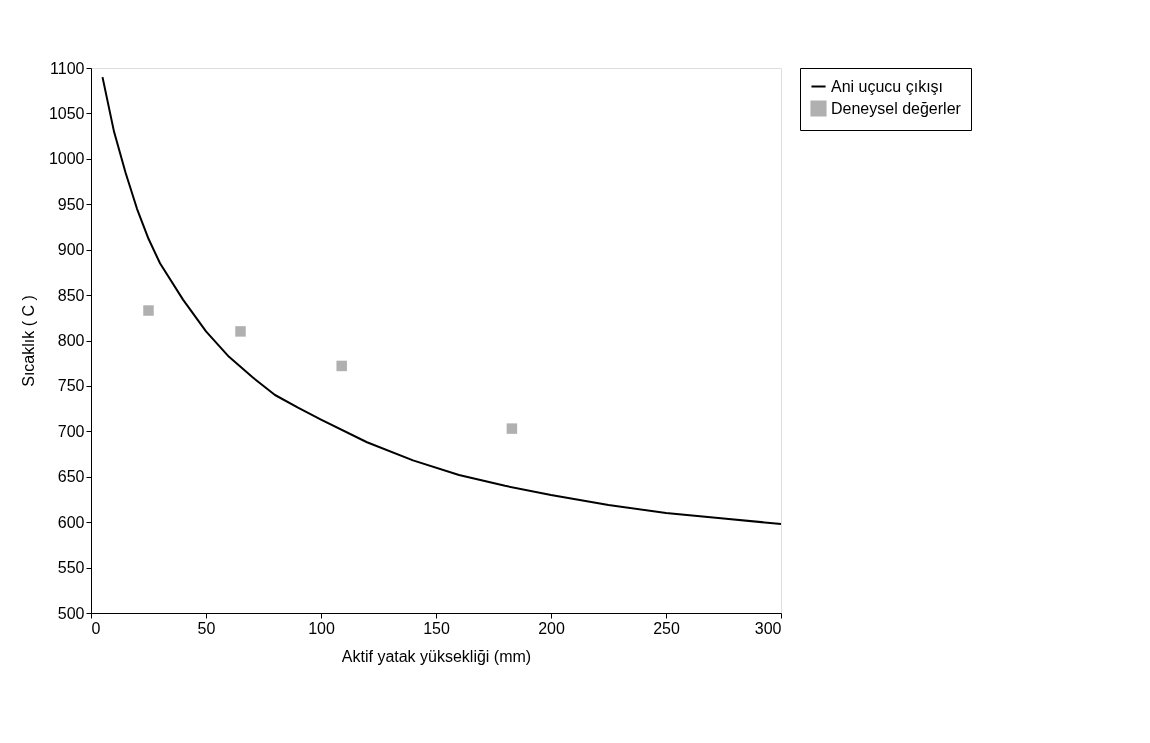  What do you see at coordinates (887, 86) in the screenshot?
I see `legend-label: Ani uçucu çıkışı` at bounding box center [887, 86].